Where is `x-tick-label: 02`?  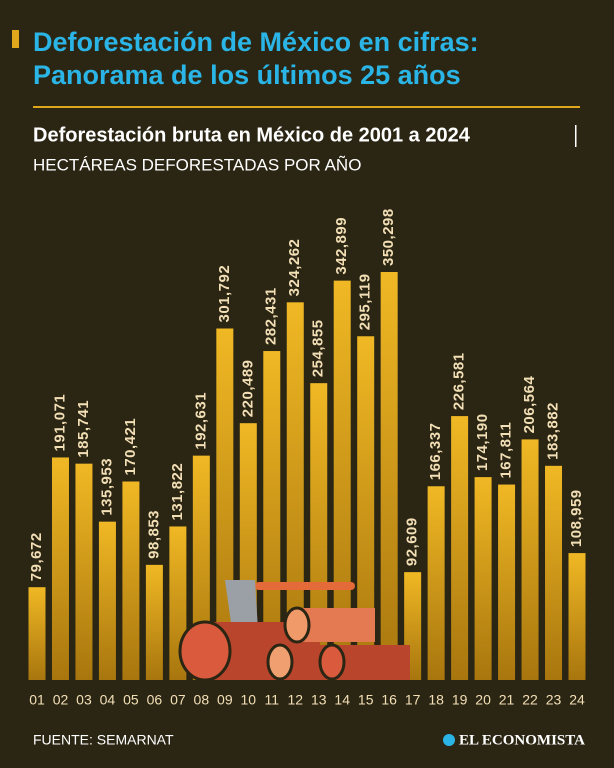
x-tick-label: 02 is located at coordinates (61, 700).